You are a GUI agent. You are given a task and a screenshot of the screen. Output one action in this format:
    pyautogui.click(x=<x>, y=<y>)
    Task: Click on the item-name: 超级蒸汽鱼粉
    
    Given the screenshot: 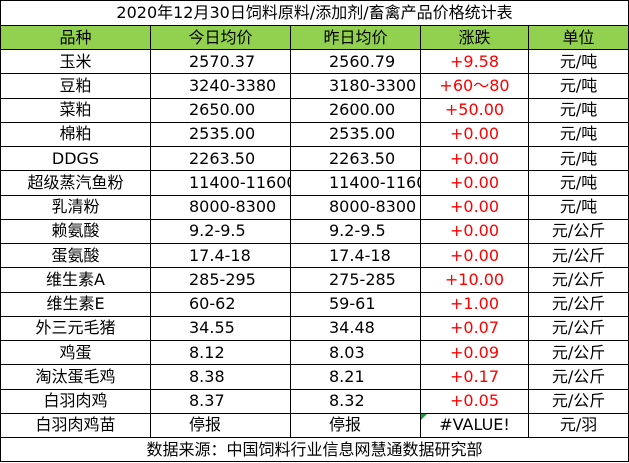 What is the action you would take?
    pyautogui.click(x=75, y=183)
    